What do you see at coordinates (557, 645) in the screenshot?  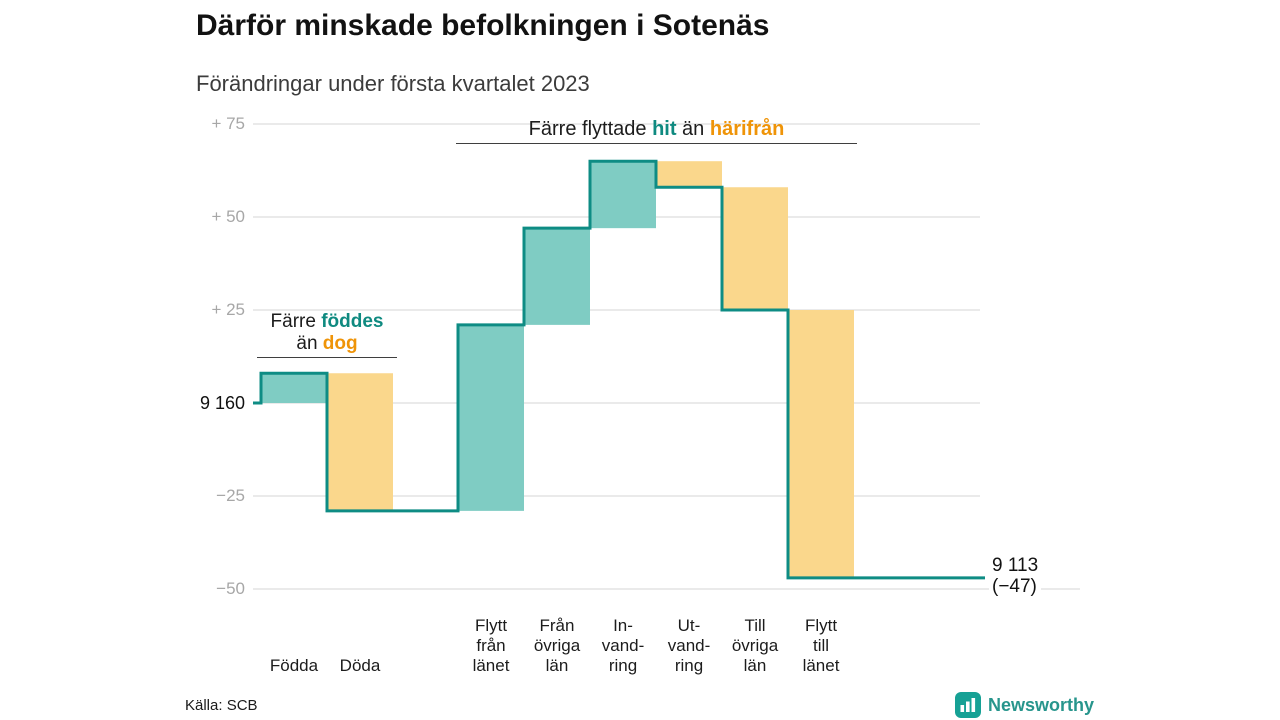 I see `x-label-fran-ovriga-lan: Från övriga län` at bounding box center [557, 645].